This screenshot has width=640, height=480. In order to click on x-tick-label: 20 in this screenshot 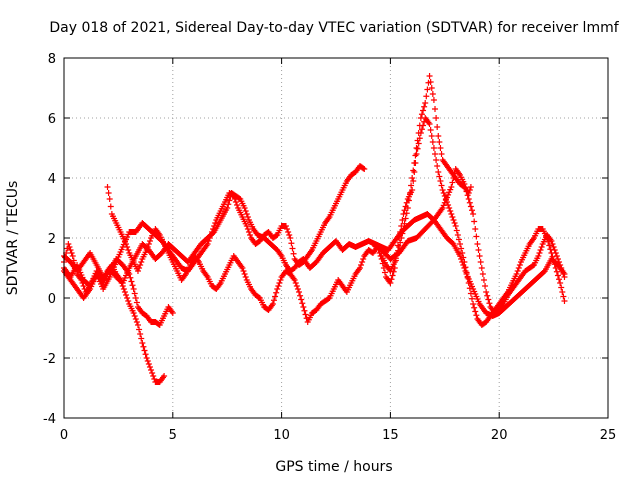, I will do `click(499, 435)`.